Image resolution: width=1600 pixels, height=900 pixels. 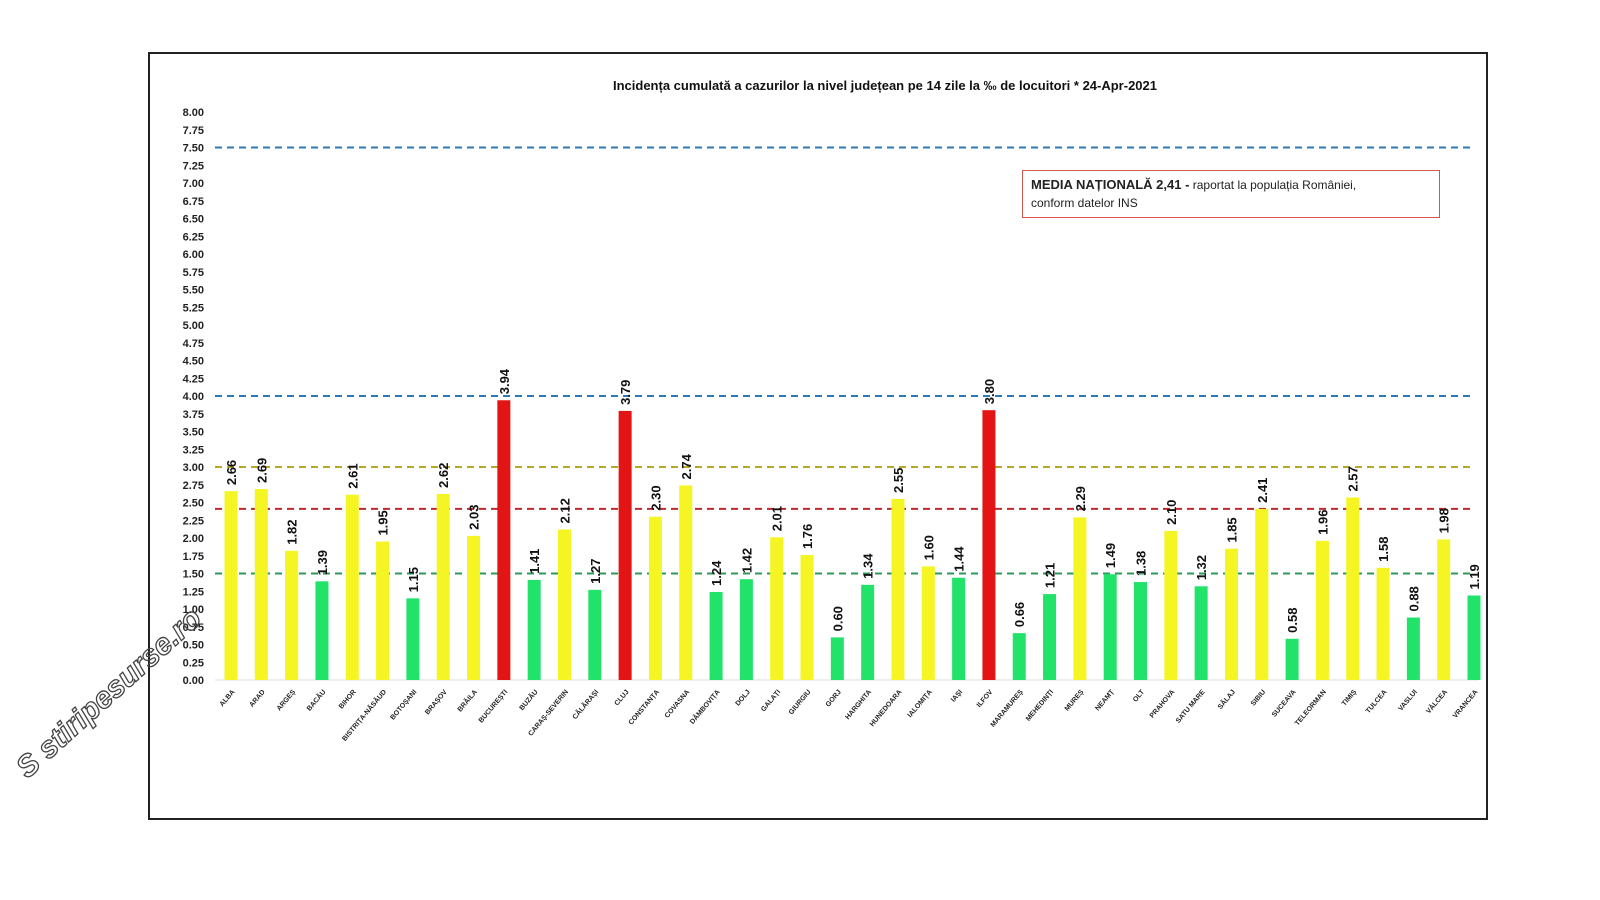 What do you see at coordinates (807, 536) in the screenshot?
I see `data-label: 1.76` at bounding box center [807, 536].